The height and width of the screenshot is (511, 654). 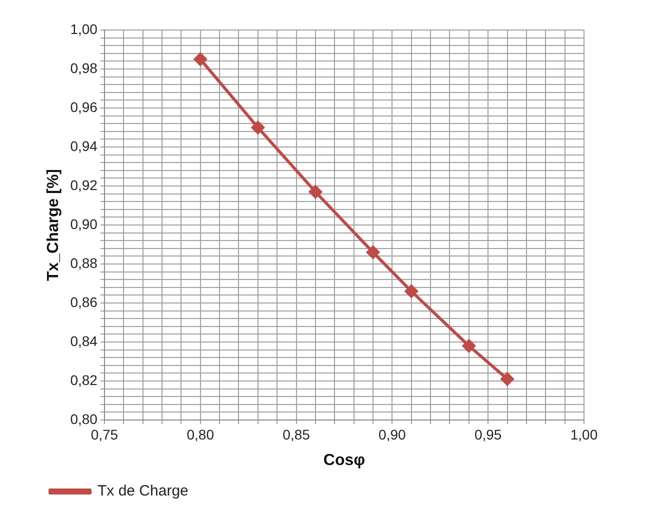 I want to click on y-tick-label: 0,84, so click(x=84, y=340).